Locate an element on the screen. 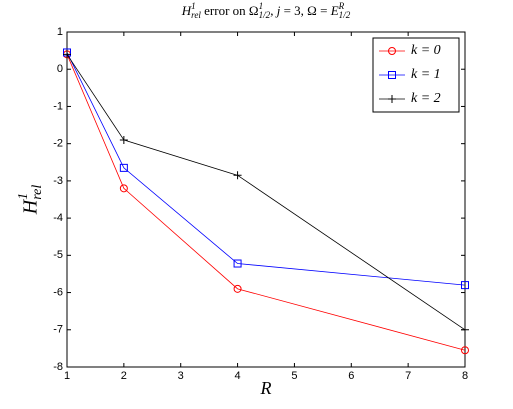  title-part: = is located at coordinates (324, 10).